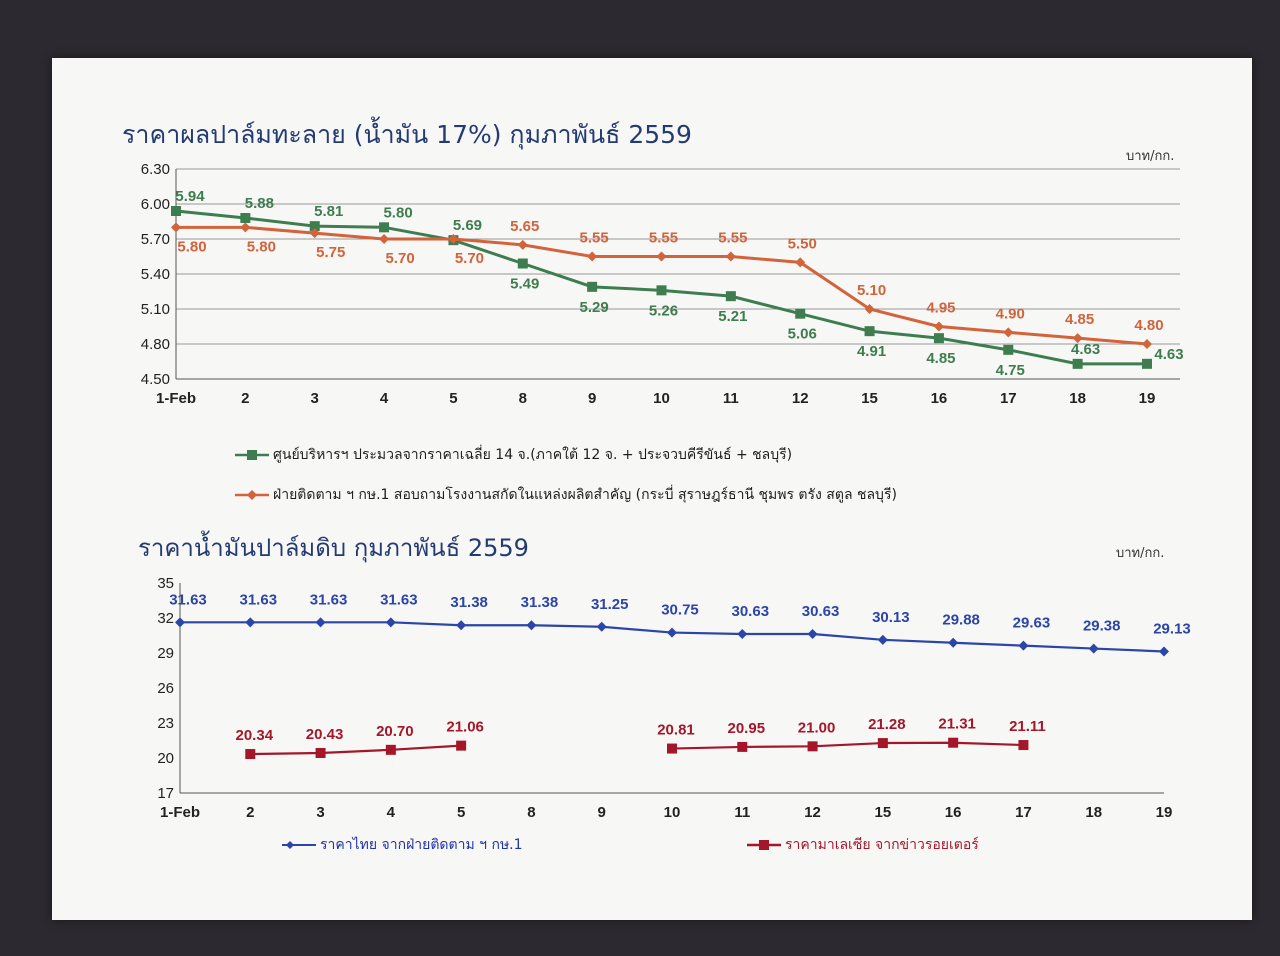 This screenshot has width=1280, height=956. Describe the element at coordinates (399, 258) in the screenshot. I see `chart1-series2-data-label: 5.70` at that location.